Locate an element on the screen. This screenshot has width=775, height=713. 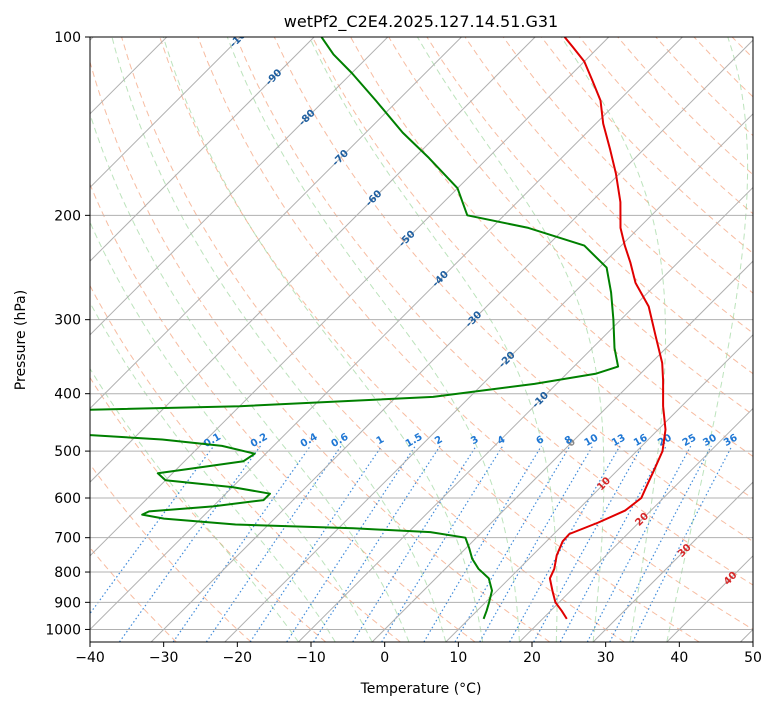
y-tick-label: 700 is located at coordinates (67, 539).